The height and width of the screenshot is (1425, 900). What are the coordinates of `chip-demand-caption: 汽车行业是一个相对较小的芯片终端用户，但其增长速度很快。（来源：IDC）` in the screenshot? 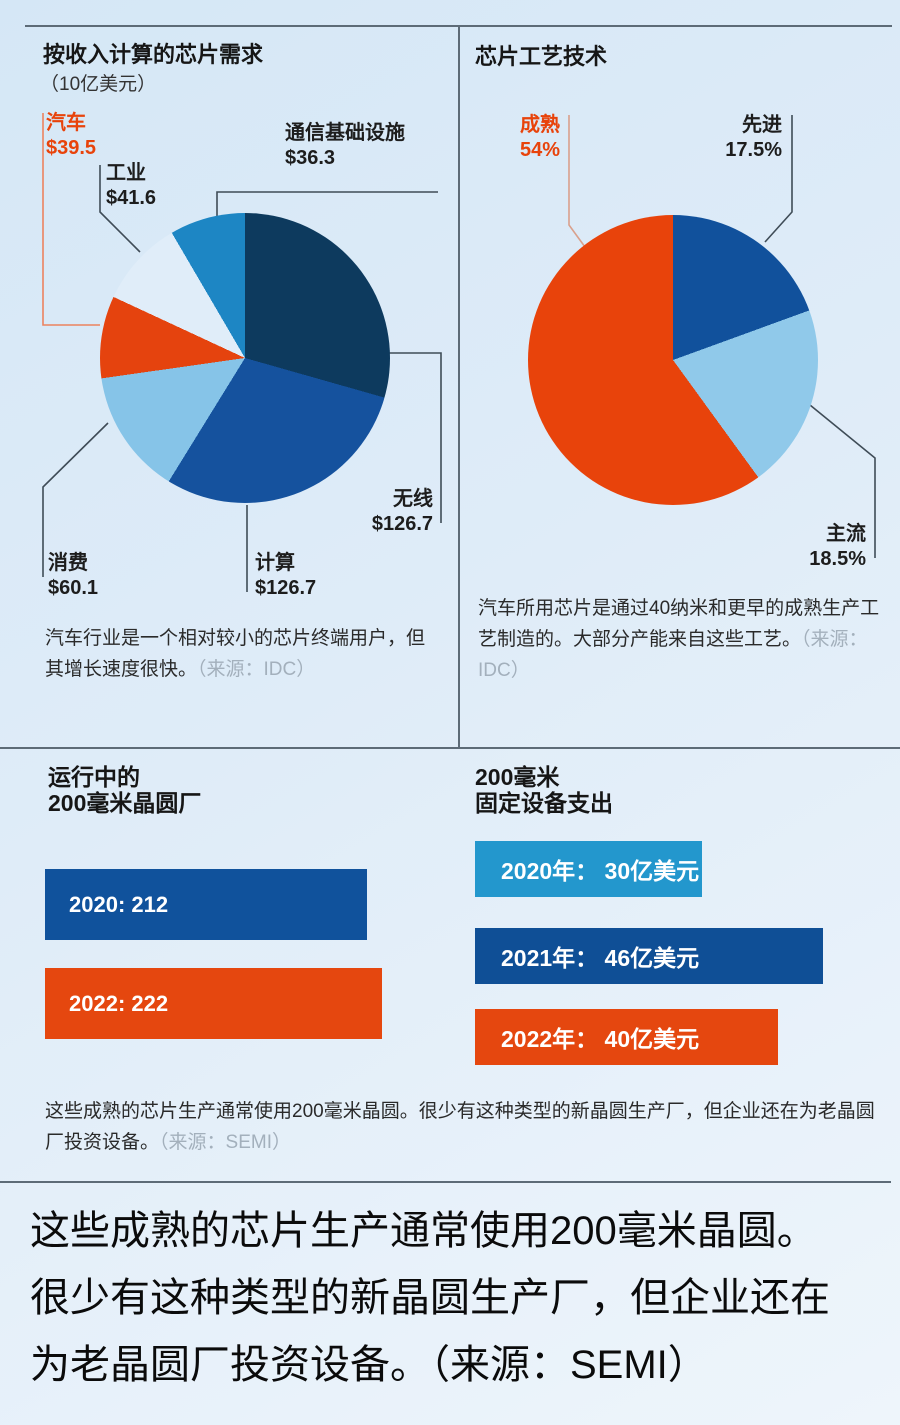 It's located at (235, 654).